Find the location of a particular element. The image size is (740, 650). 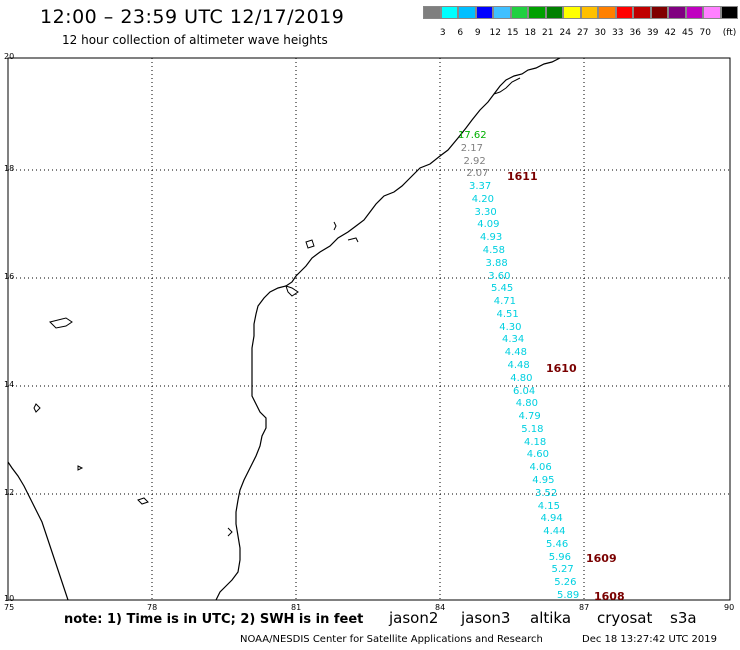

swh-value: 4.34 is located at coordinates (513, 340).